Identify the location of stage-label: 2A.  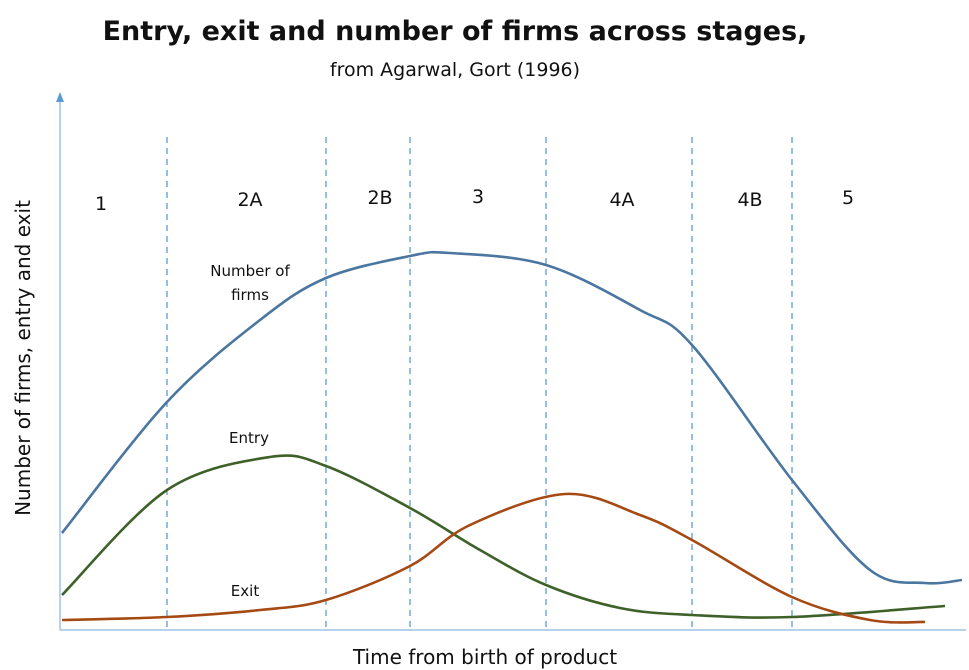
(249, 200).